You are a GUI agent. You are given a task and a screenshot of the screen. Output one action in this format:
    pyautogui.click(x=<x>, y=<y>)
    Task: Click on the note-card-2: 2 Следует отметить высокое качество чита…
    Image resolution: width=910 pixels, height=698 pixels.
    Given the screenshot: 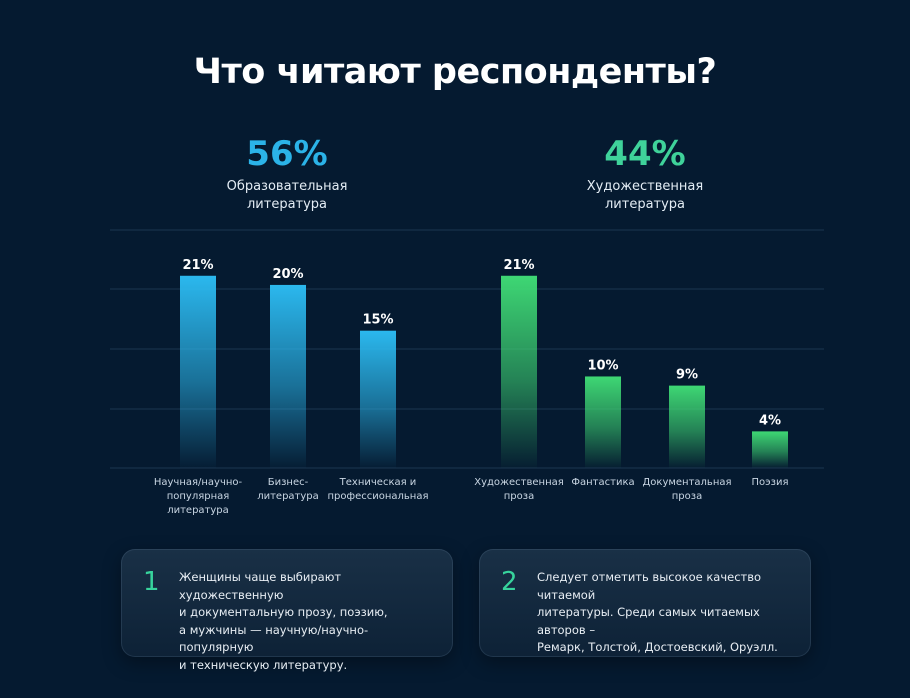 What is the action you would take?
    pyautogui.click(x=645, y=603)
    